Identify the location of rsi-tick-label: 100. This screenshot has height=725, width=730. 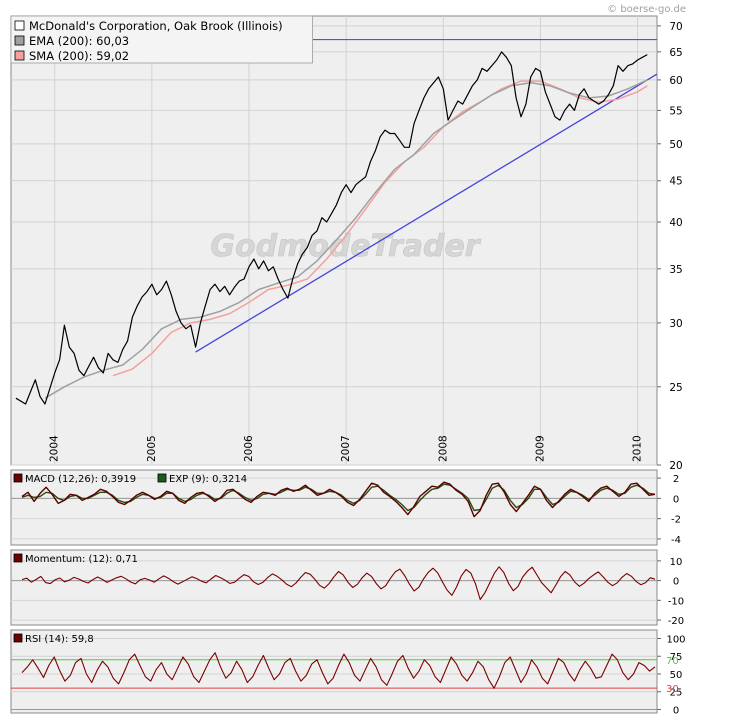
(675, 640).